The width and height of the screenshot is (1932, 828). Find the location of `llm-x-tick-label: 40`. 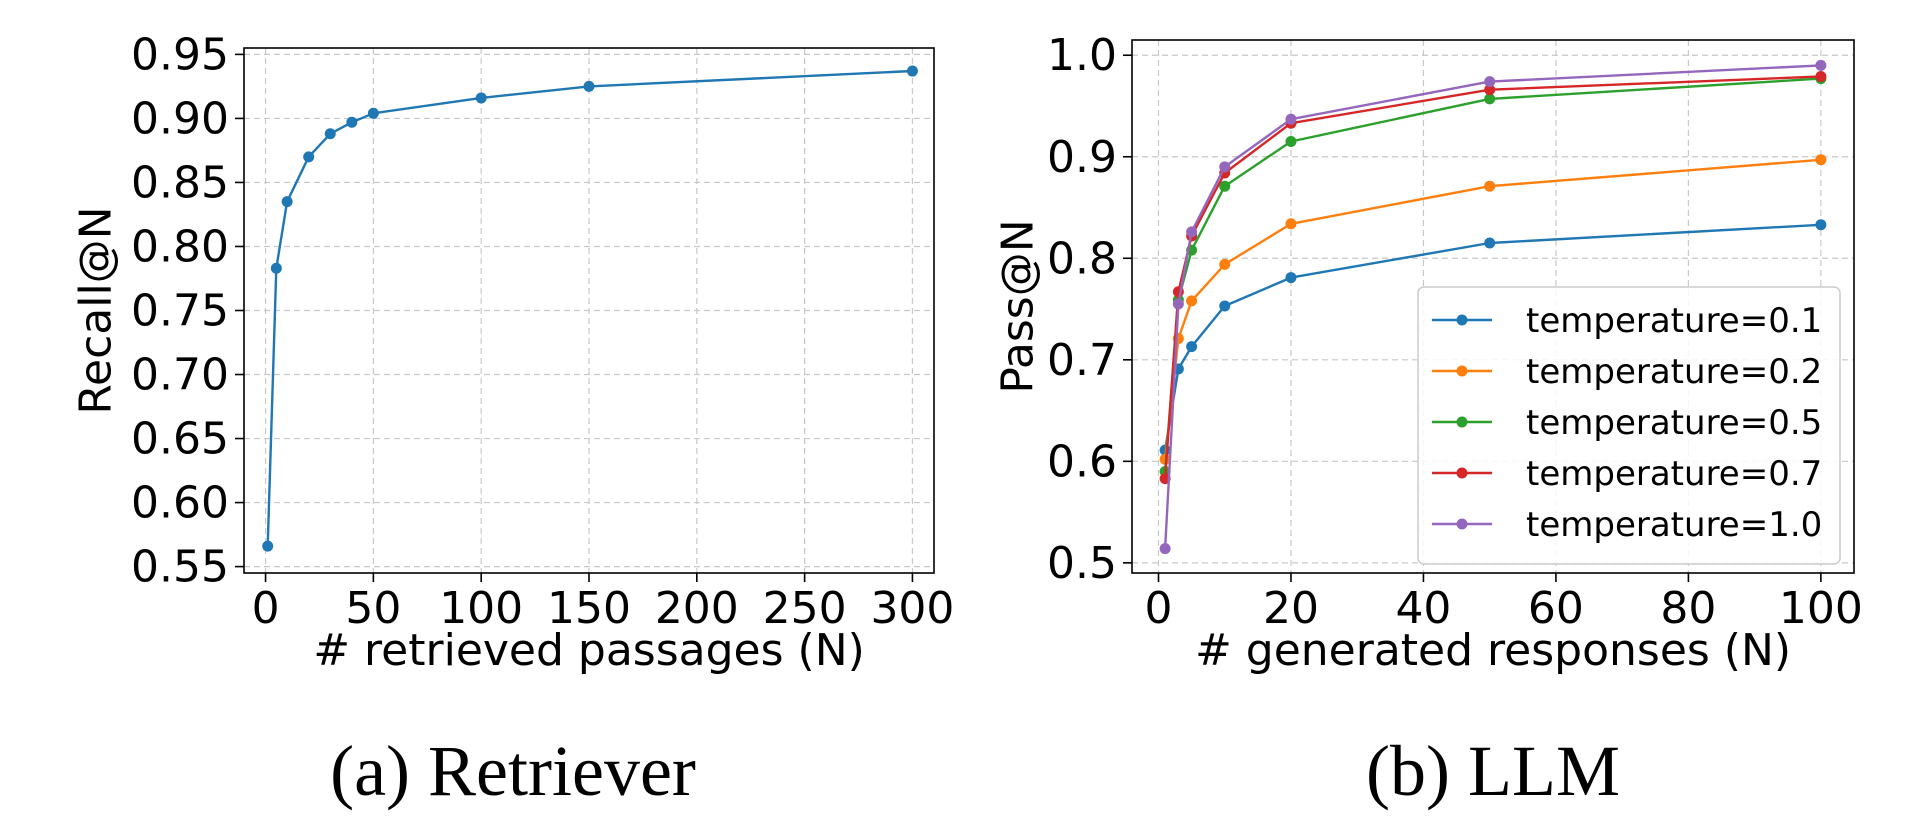

llm-x-tick-label: 40 is located at coordinates (1423, 608).